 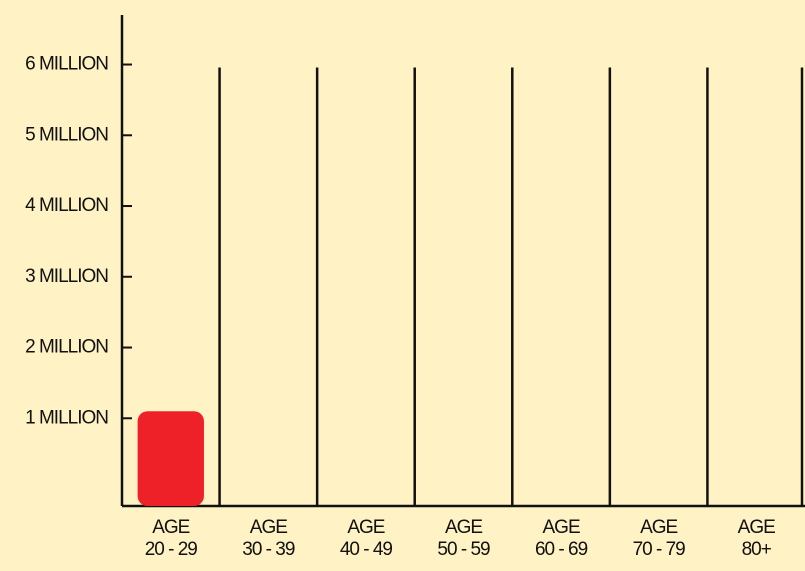 I want to click on x-tick-label: 60 - 69, so click(x=561, y=549).